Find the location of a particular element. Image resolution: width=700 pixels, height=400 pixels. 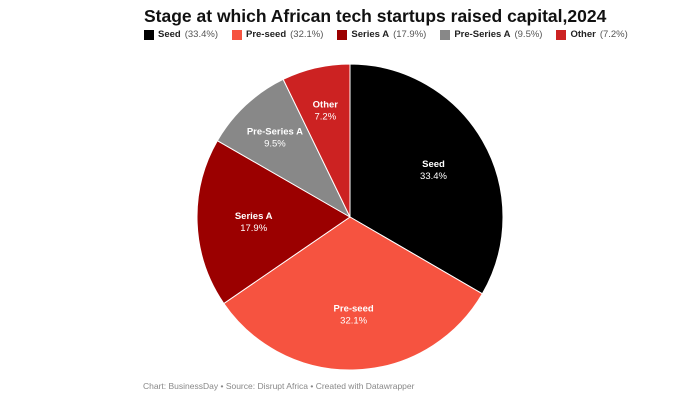

pie-slice-series-a is located at coordinates (273, 222).